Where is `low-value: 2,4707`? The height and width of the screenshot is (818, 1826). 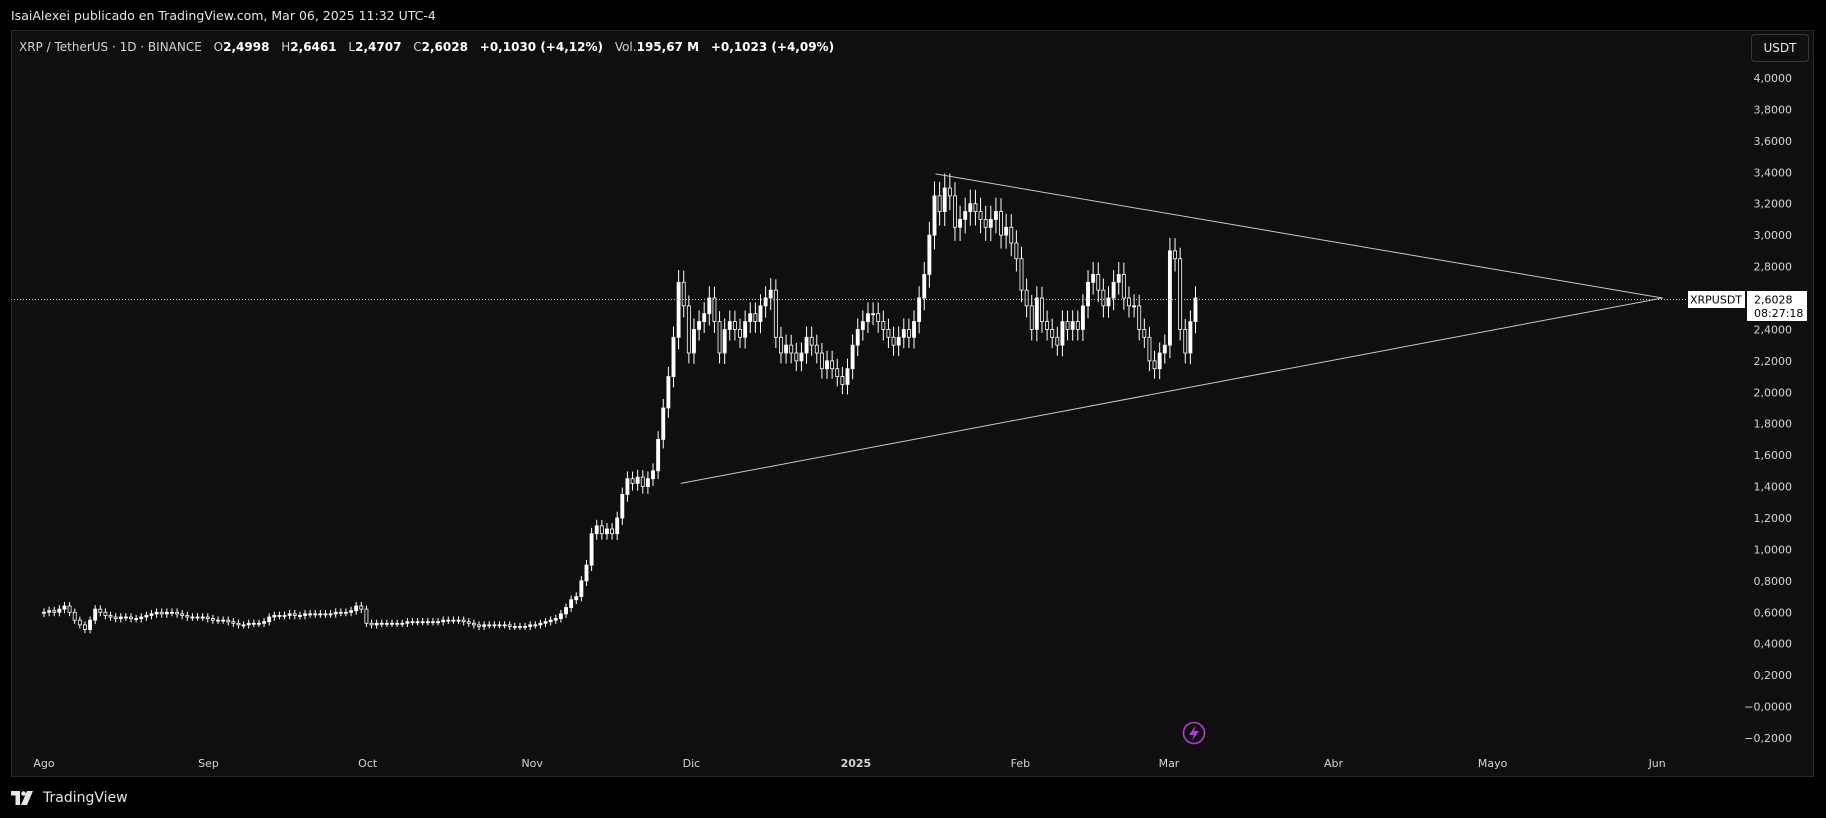
low-value: 2,4707 is located at coordinates (378, 47).